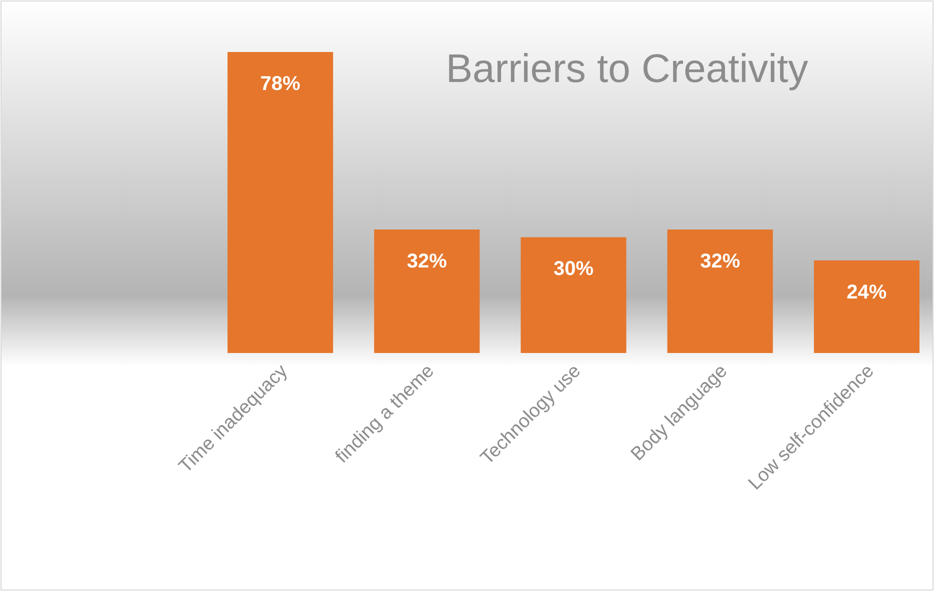 This screenshot has width=934, height=591. I want to click on data-label: 24%, so click(866, 292).